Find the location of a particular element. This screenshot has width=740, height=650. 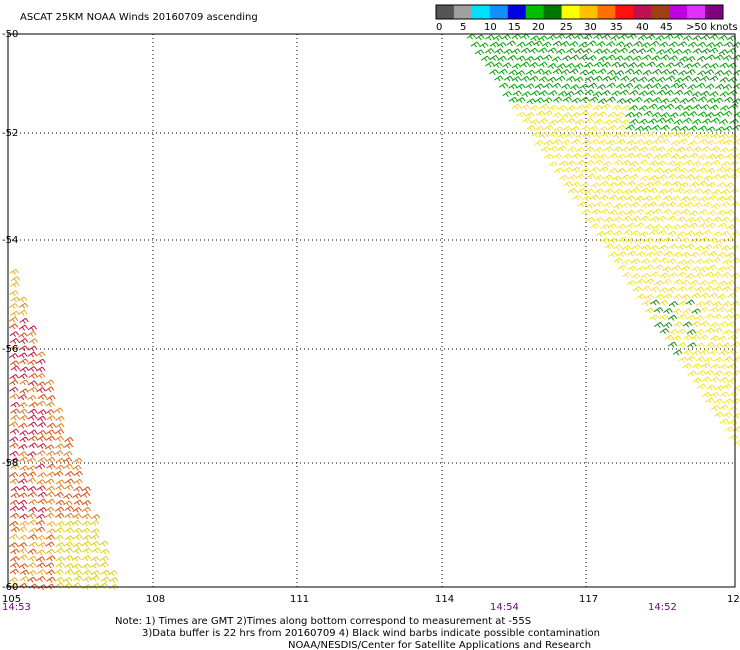

legend-label: >50 knots is located at coordinates (712, 27).